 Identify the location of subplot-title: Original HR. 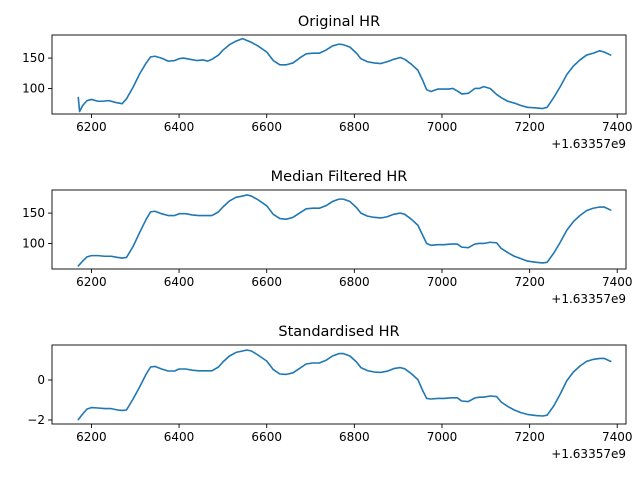
(339, 22).